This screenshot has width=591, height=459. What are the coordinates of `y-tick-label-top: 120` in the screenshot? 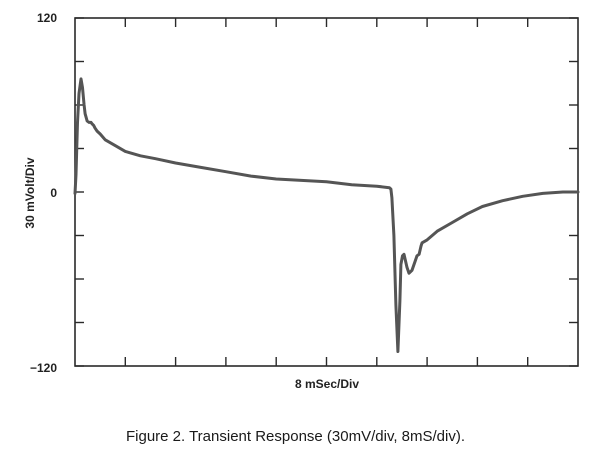 It's located at (47, 18).